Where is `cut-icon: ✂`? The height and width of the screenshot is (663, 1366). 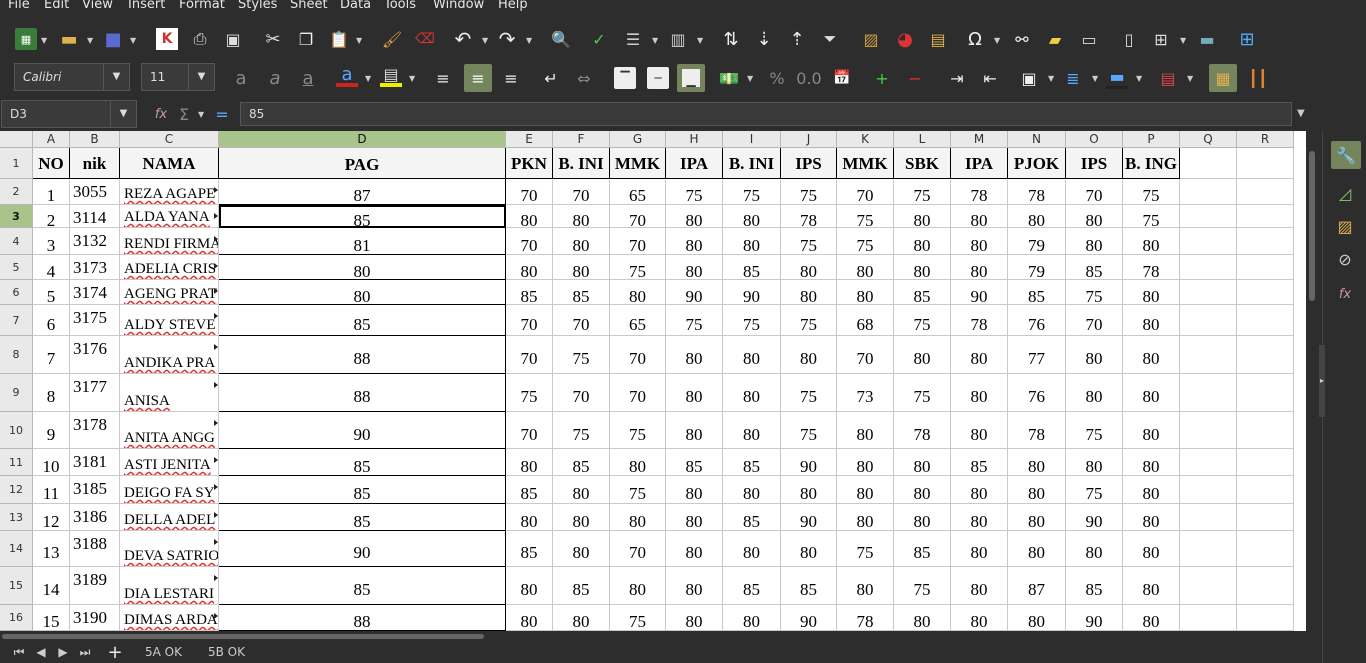
cut-icon: ✂ is located at coordinates (273, 39).